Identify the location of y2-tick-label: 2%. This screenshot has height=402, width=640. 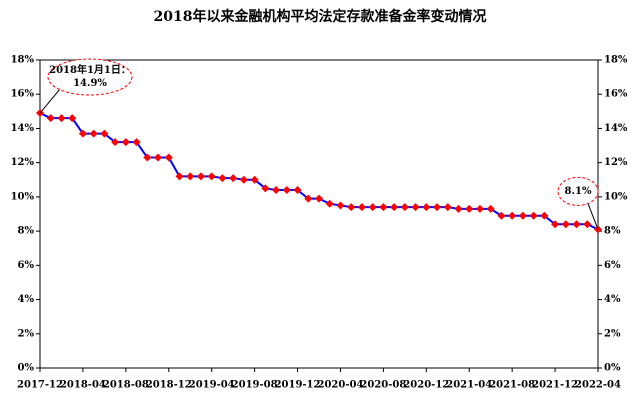
(612, 333).